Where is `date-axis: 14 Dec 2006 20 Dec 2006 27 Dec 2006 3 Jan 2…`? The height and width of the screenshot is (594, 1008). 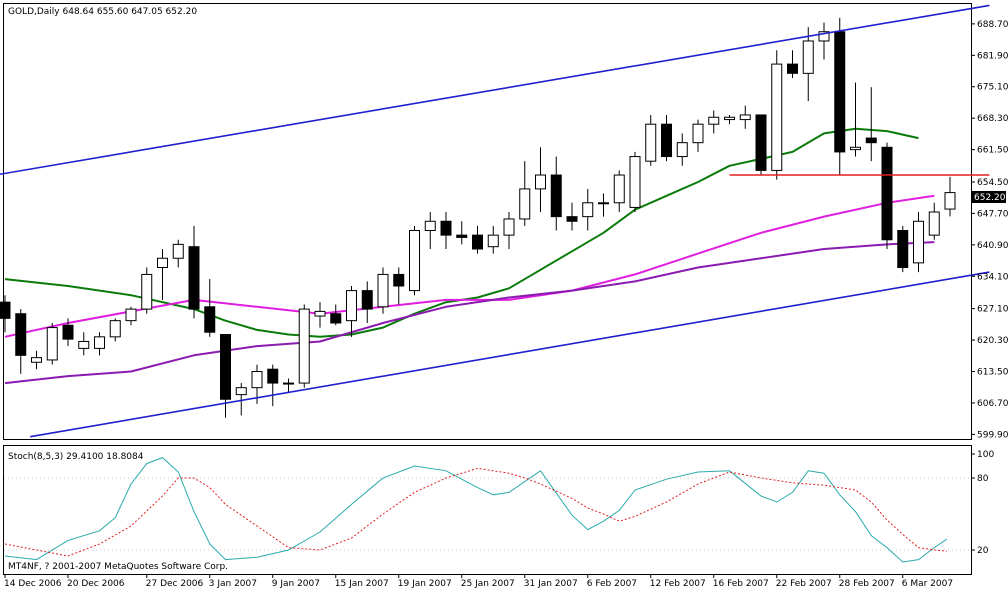
date-axis: 14 Dec 2006 20 Dec 2006 27 Dec 2006 3 Jan 2… is located at coordinates (478, 581).